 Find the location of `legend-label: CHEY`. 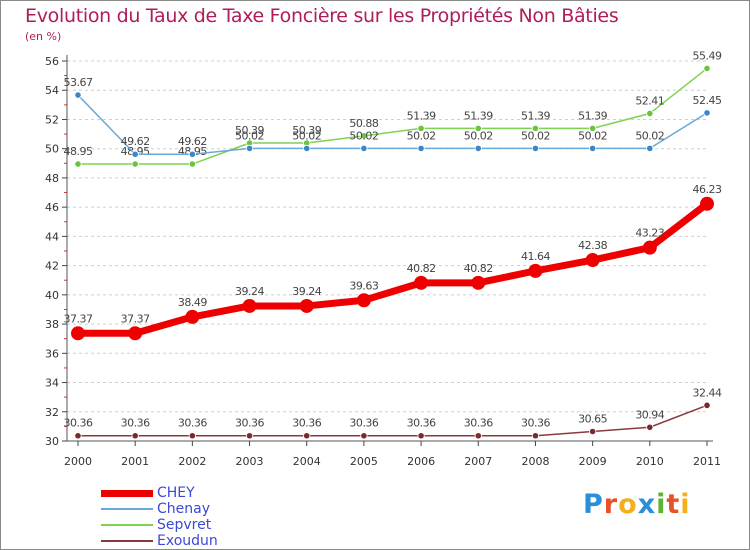

legend-label: CHEY is located at coordinates (176, 493).